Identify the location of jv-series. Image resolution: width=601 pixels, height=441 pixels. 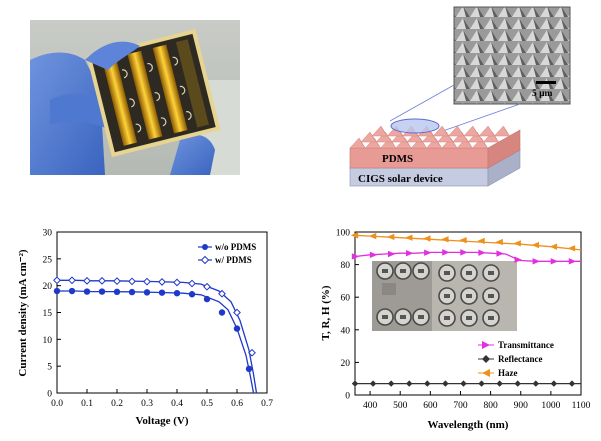
(155, 335).